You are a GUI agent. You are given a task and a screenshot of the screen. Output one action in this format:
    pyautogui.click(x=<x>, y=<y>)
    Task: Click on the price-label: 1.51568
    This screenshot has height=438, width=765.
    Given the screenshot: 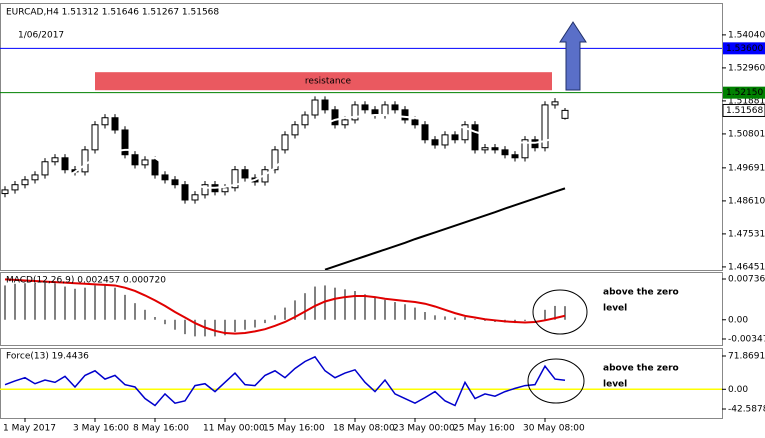 What is the action you would take?
    pyautogui.click(x=744, y=111)
    